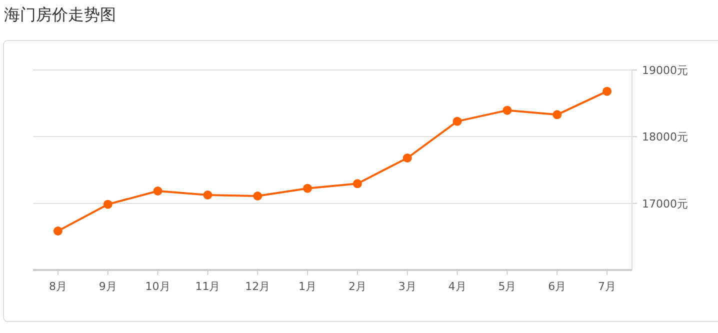  I want to click on xtick: 2月, so click(357, 286).